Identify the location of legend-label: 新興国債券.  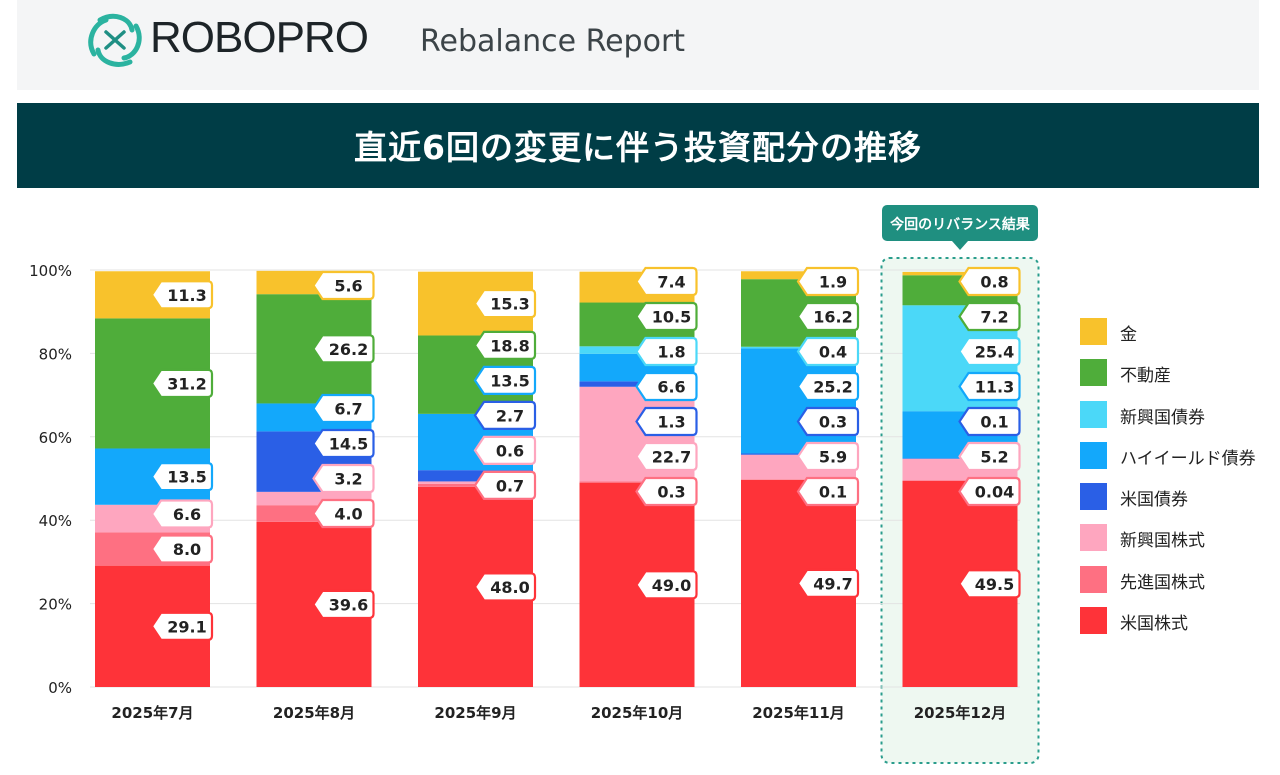
(1162, 417).